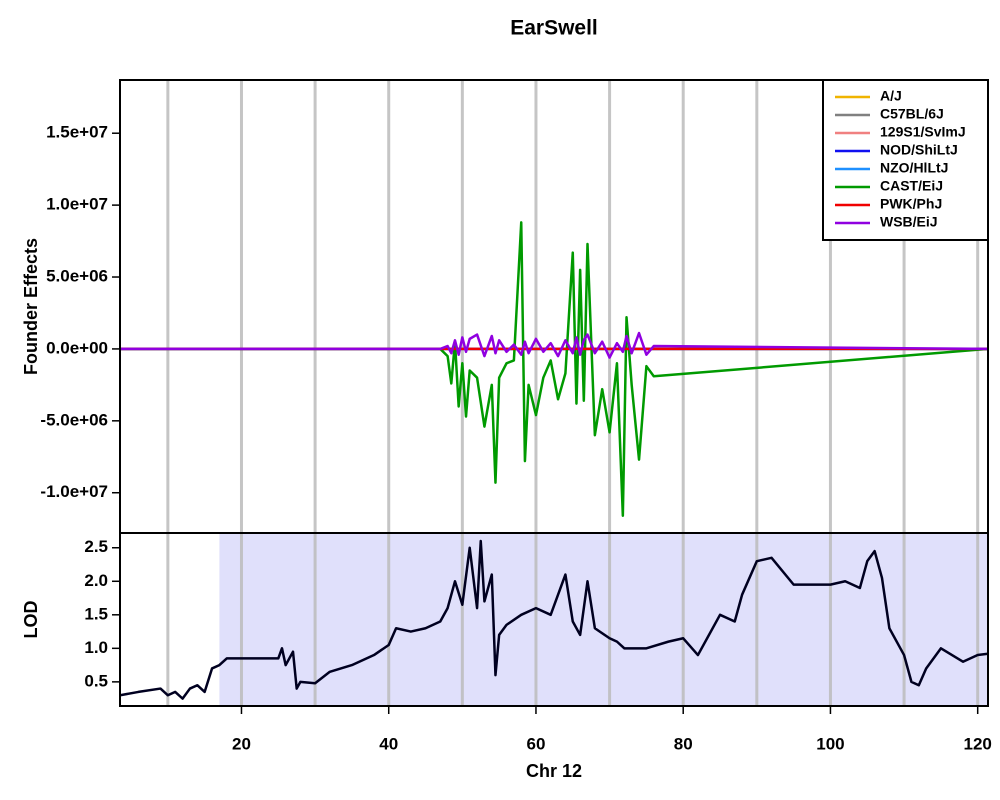 This screenshot has width=1000, height=800. I want to click on x-axis-label: Chr 12, so click(554, 771).